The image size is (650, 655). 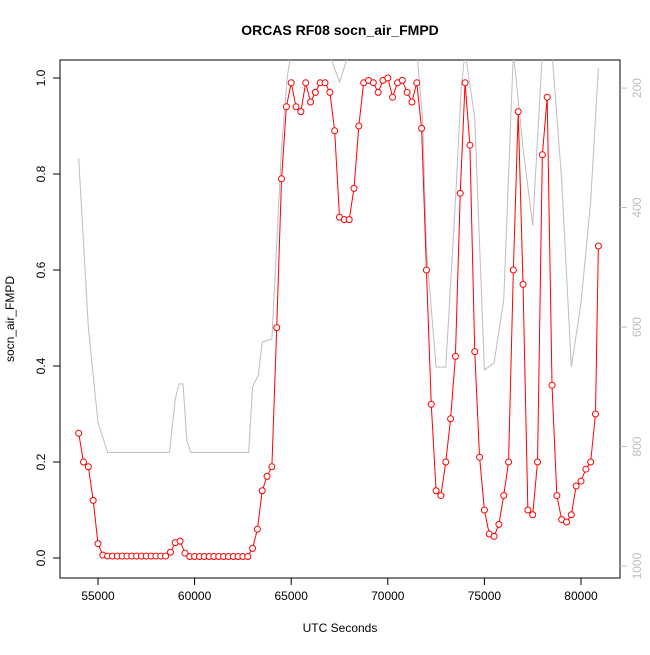 I want to click on y2-tick-label: 200, so click(x=637, y=88).